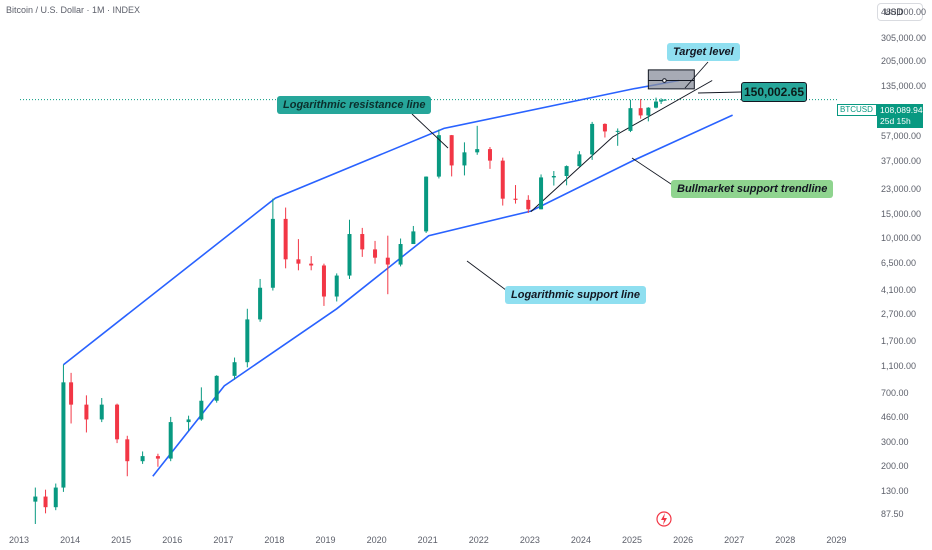 The height and width of the screenshot is (550, 932). I want to click on y-tick-label: 460.00, so click(895, 417).